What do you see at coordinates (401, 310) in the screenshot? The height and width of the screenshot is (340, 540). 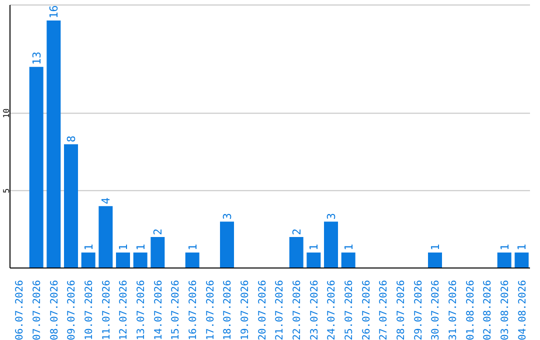 I see `x-tick-label: 28.07.2026` at bounding box center [401, 310].